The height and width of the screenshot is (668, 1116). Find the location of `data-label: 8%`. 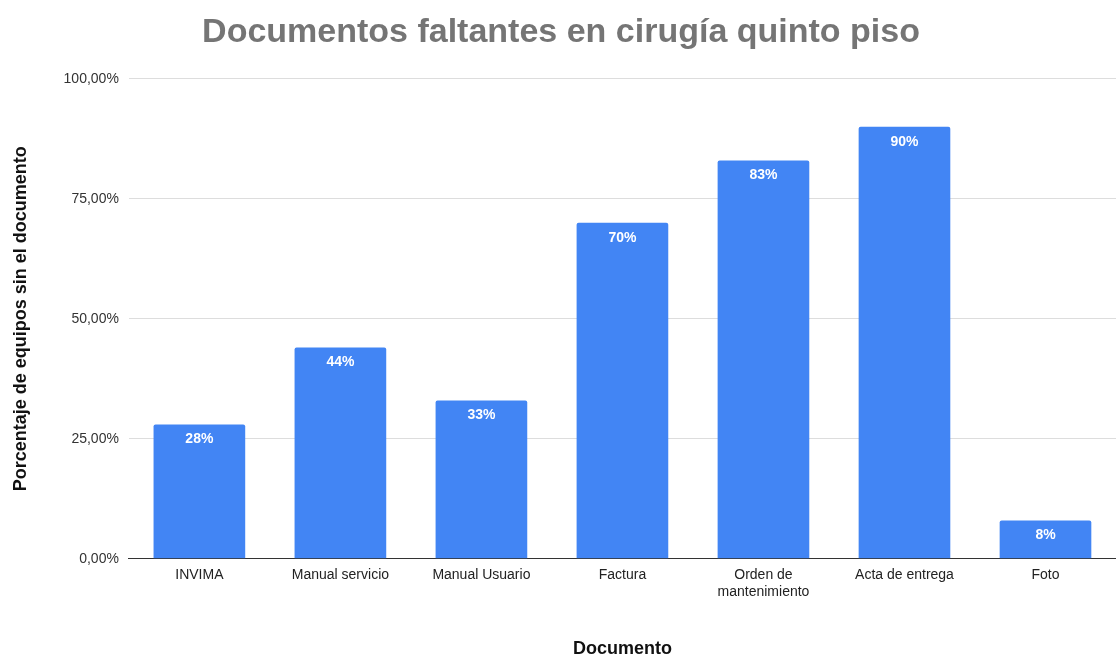

data-label: 8% is located at coordinates (1046, 534).